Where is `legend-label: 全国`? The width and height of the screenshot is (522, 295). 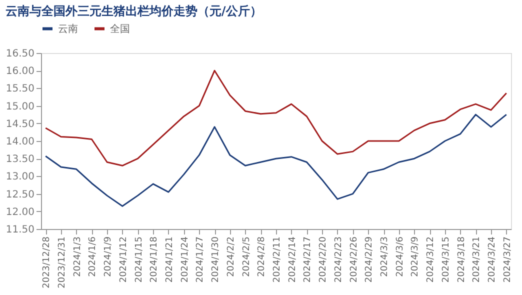 legend-label: 全国 is located at coordinates (120, 28).